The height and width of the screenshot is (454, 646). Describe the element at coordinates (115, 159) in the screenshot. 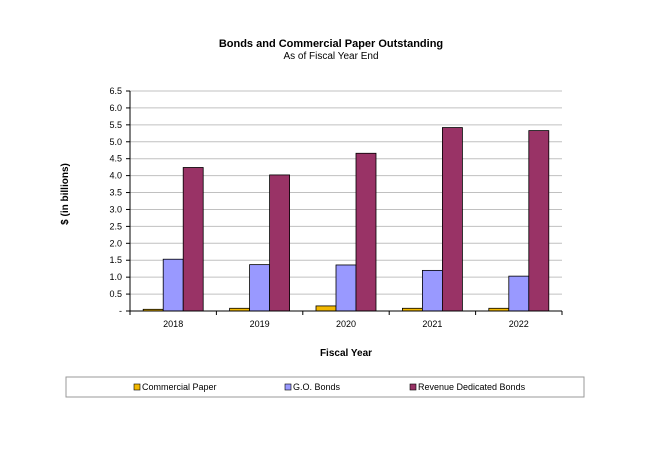

I see `y-tick-label: 4.5` at that location.